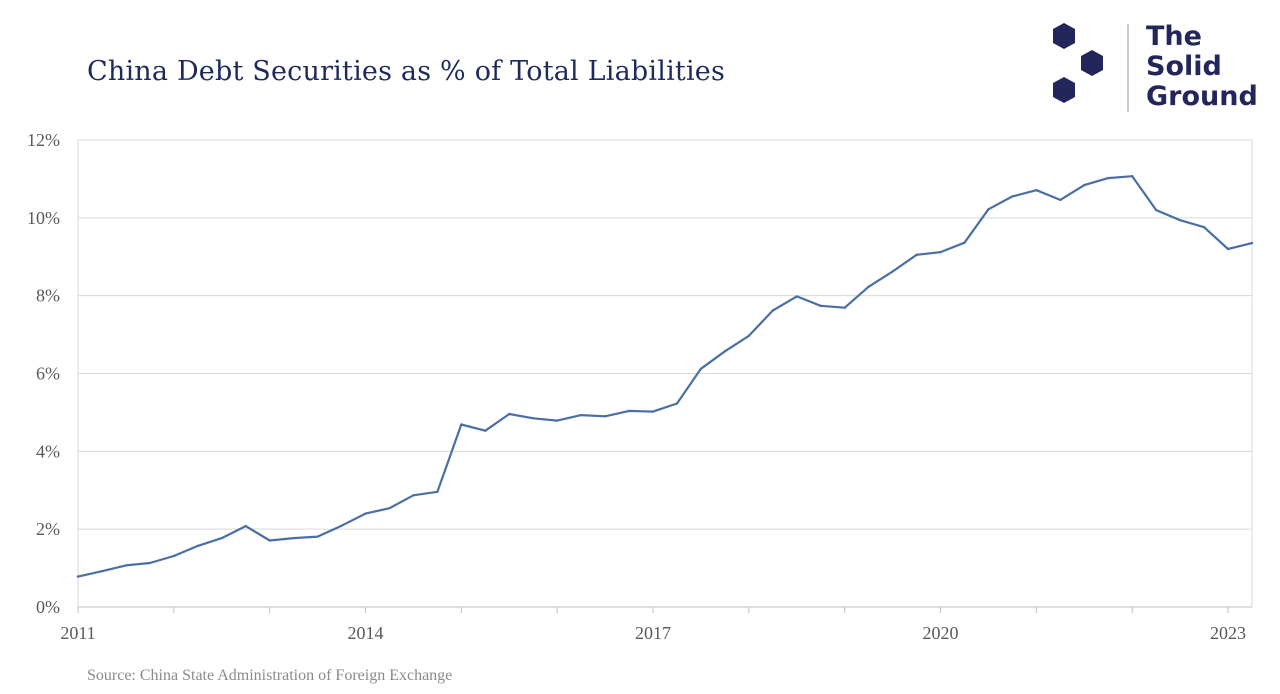 This screenshot has width=1280, height=694. I want to click on y-axis: 0% 2% 4% 6% 8% 10% 12%, so click(43, 373).